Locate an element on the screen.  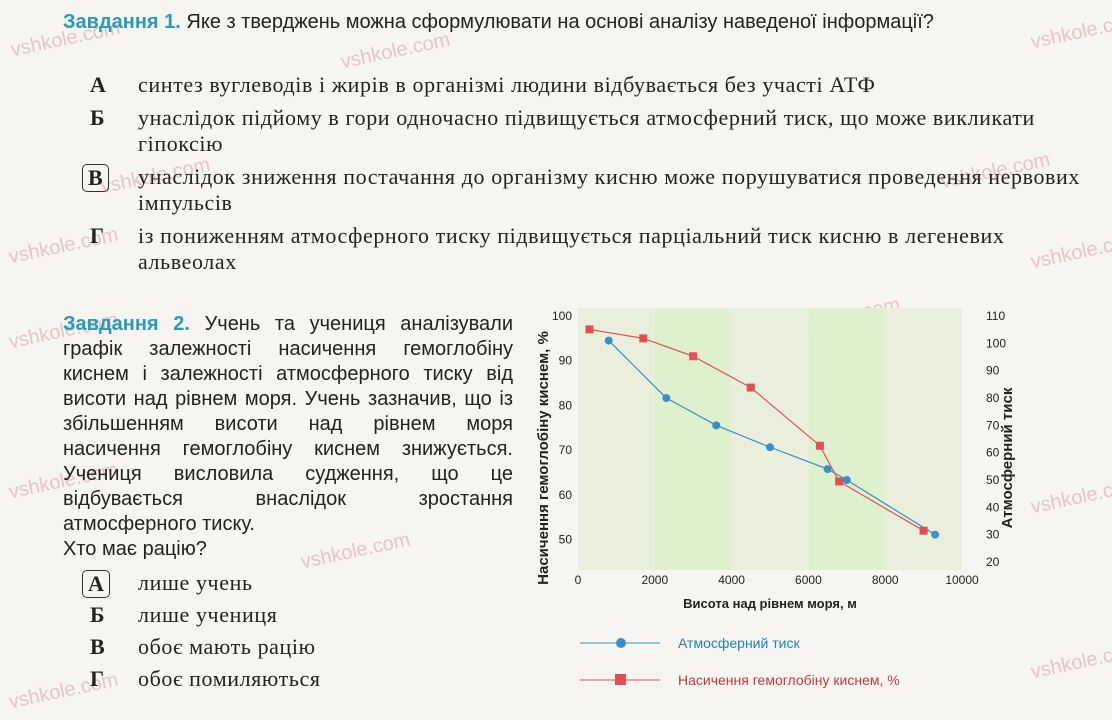
y2-tick-label: 40 is located at coordinates (993, 507).